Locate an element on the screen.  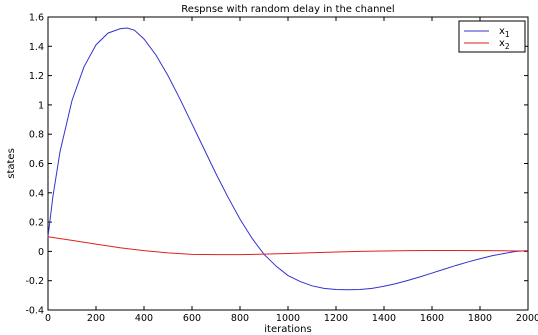
x-tick-label: 1200 is located at coordinates (336, 318).